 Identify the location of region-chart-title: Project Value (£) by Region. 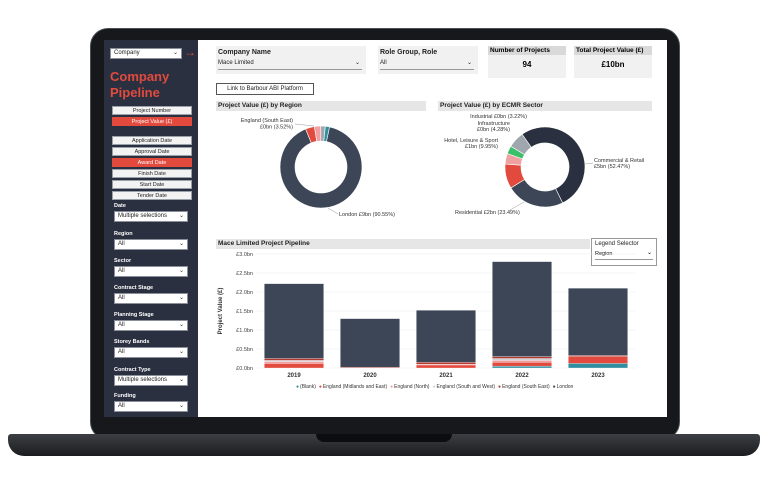
(321, 106).